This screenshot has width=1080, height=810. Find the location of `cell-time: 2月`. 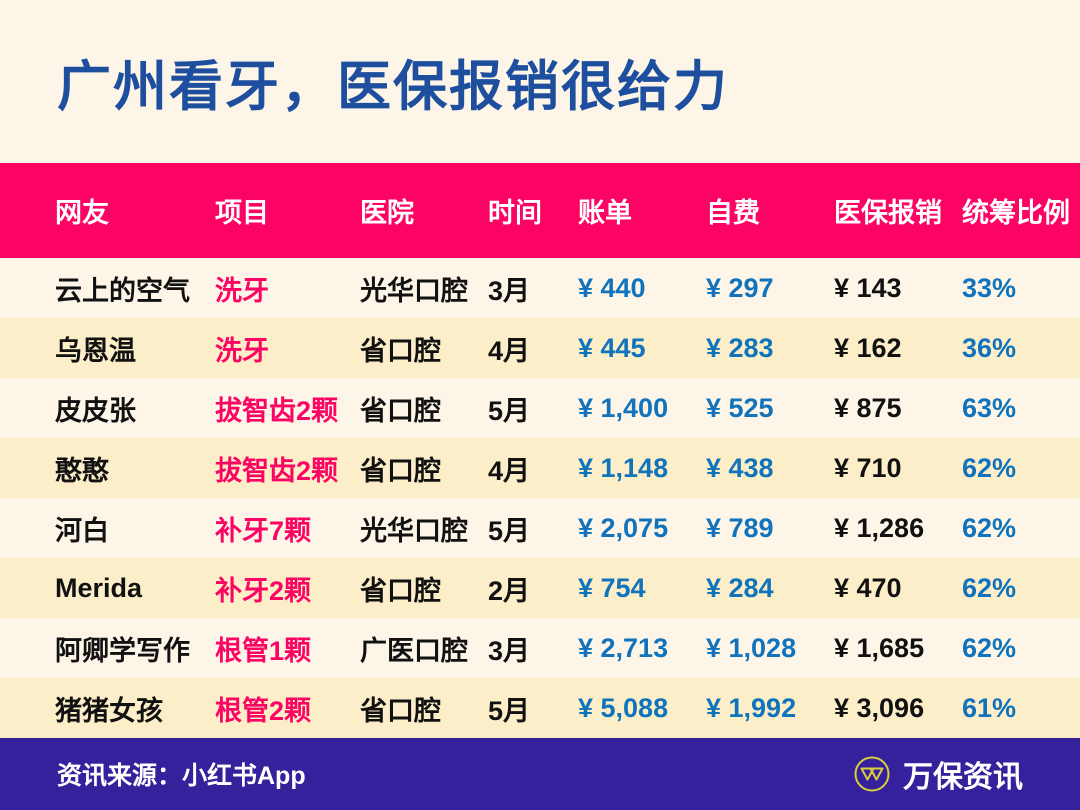

cell-time: 2月 is located at coordinates (509, 590).